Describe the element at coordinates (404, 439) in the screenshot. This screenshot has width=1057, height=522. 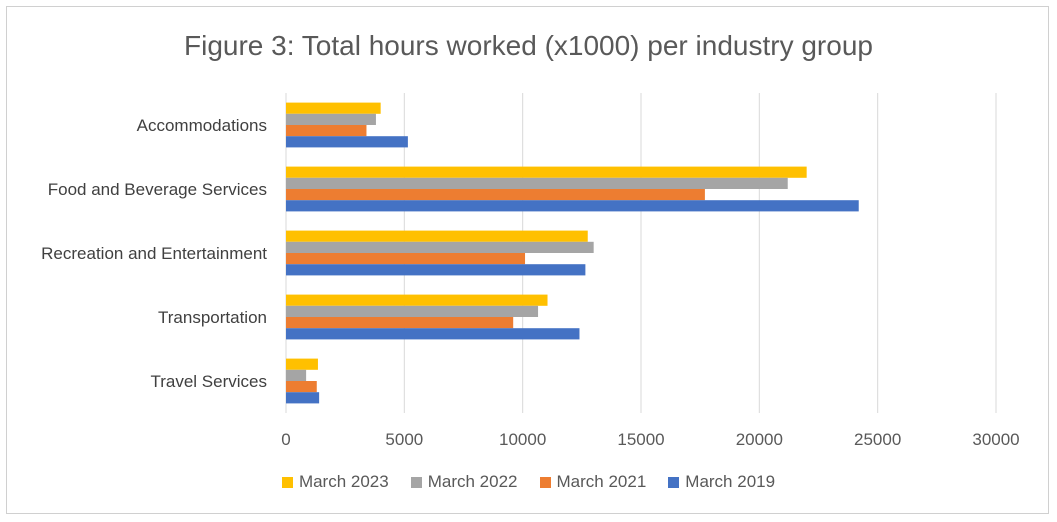
I see `x-tick-label: 5000` at that location.